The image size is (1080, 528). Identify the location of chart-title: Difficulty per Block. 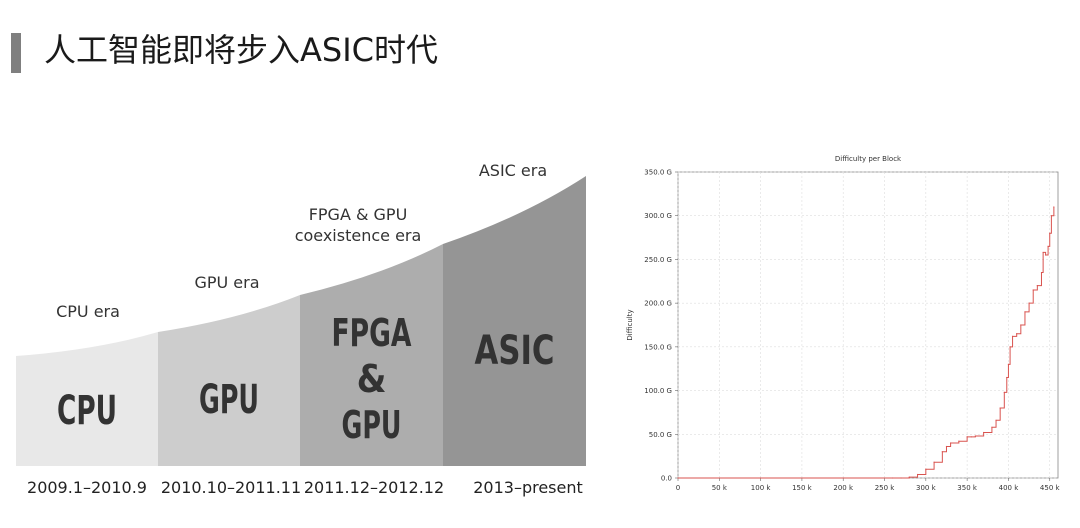
(868, 159).